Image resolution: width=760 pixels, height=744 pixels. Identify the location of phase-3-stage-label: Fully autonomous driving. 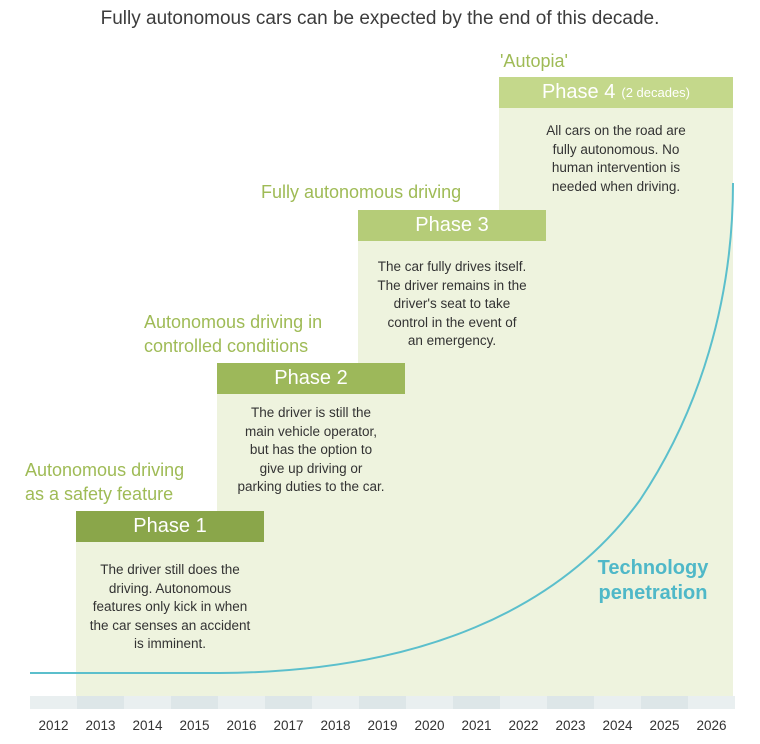
(361, 192).